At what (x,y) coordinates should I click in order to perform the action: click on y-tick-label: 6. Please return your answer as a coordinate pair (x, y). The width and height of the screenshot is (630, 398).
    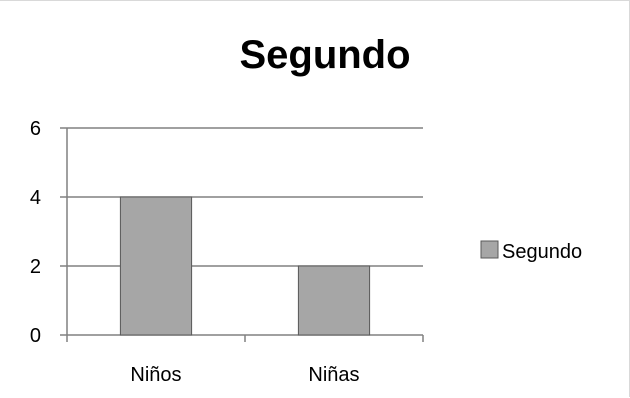
    Looking at the image, I should click on (35, 129).